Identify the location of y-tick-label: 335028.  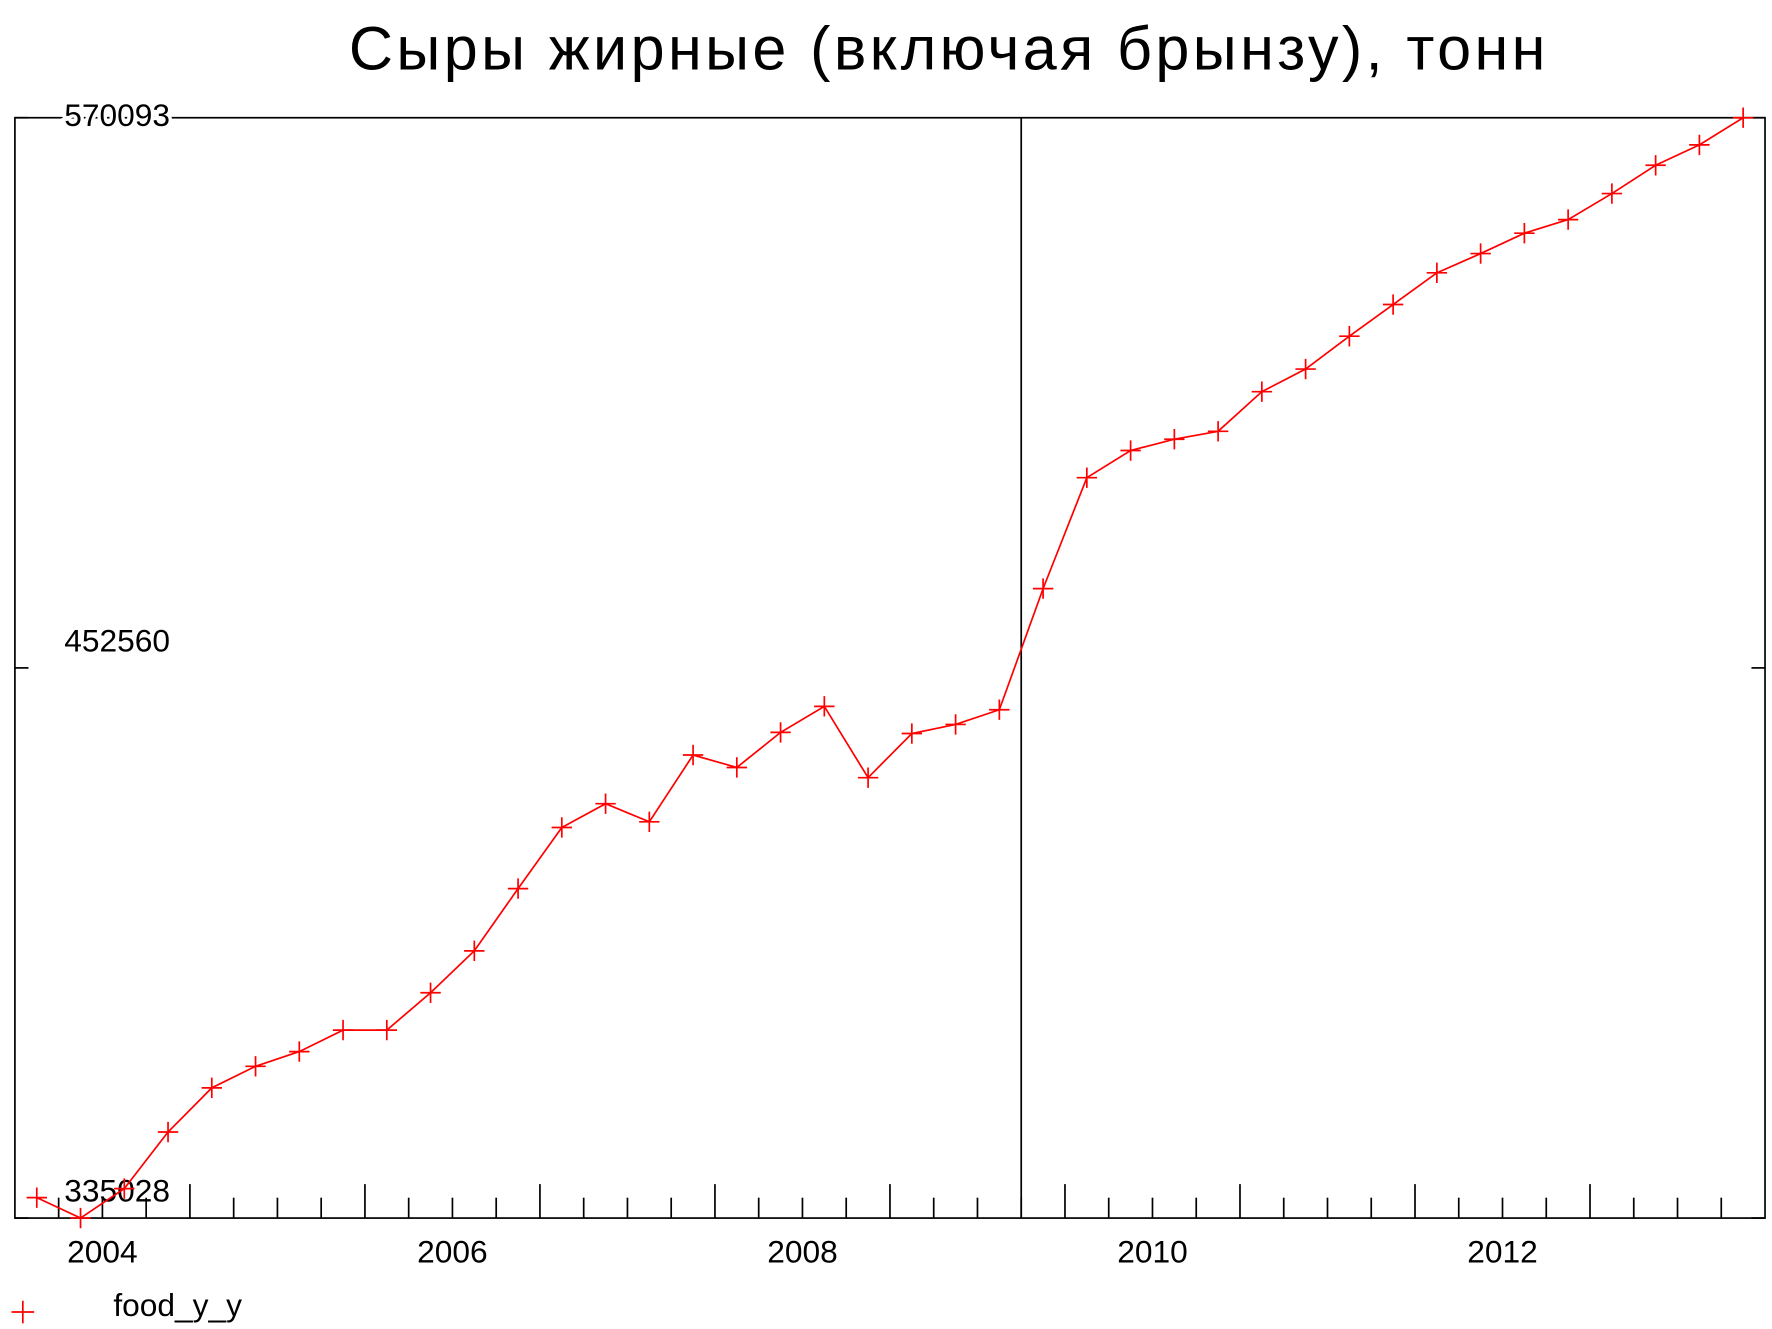
(117, 1191).